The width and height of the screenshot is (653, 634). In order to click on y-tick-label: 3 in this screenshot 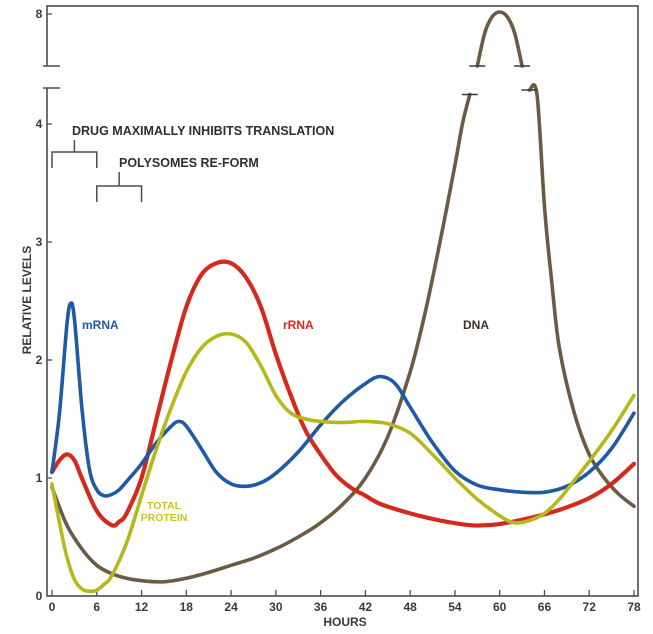, I will do `click(39, 242)`.